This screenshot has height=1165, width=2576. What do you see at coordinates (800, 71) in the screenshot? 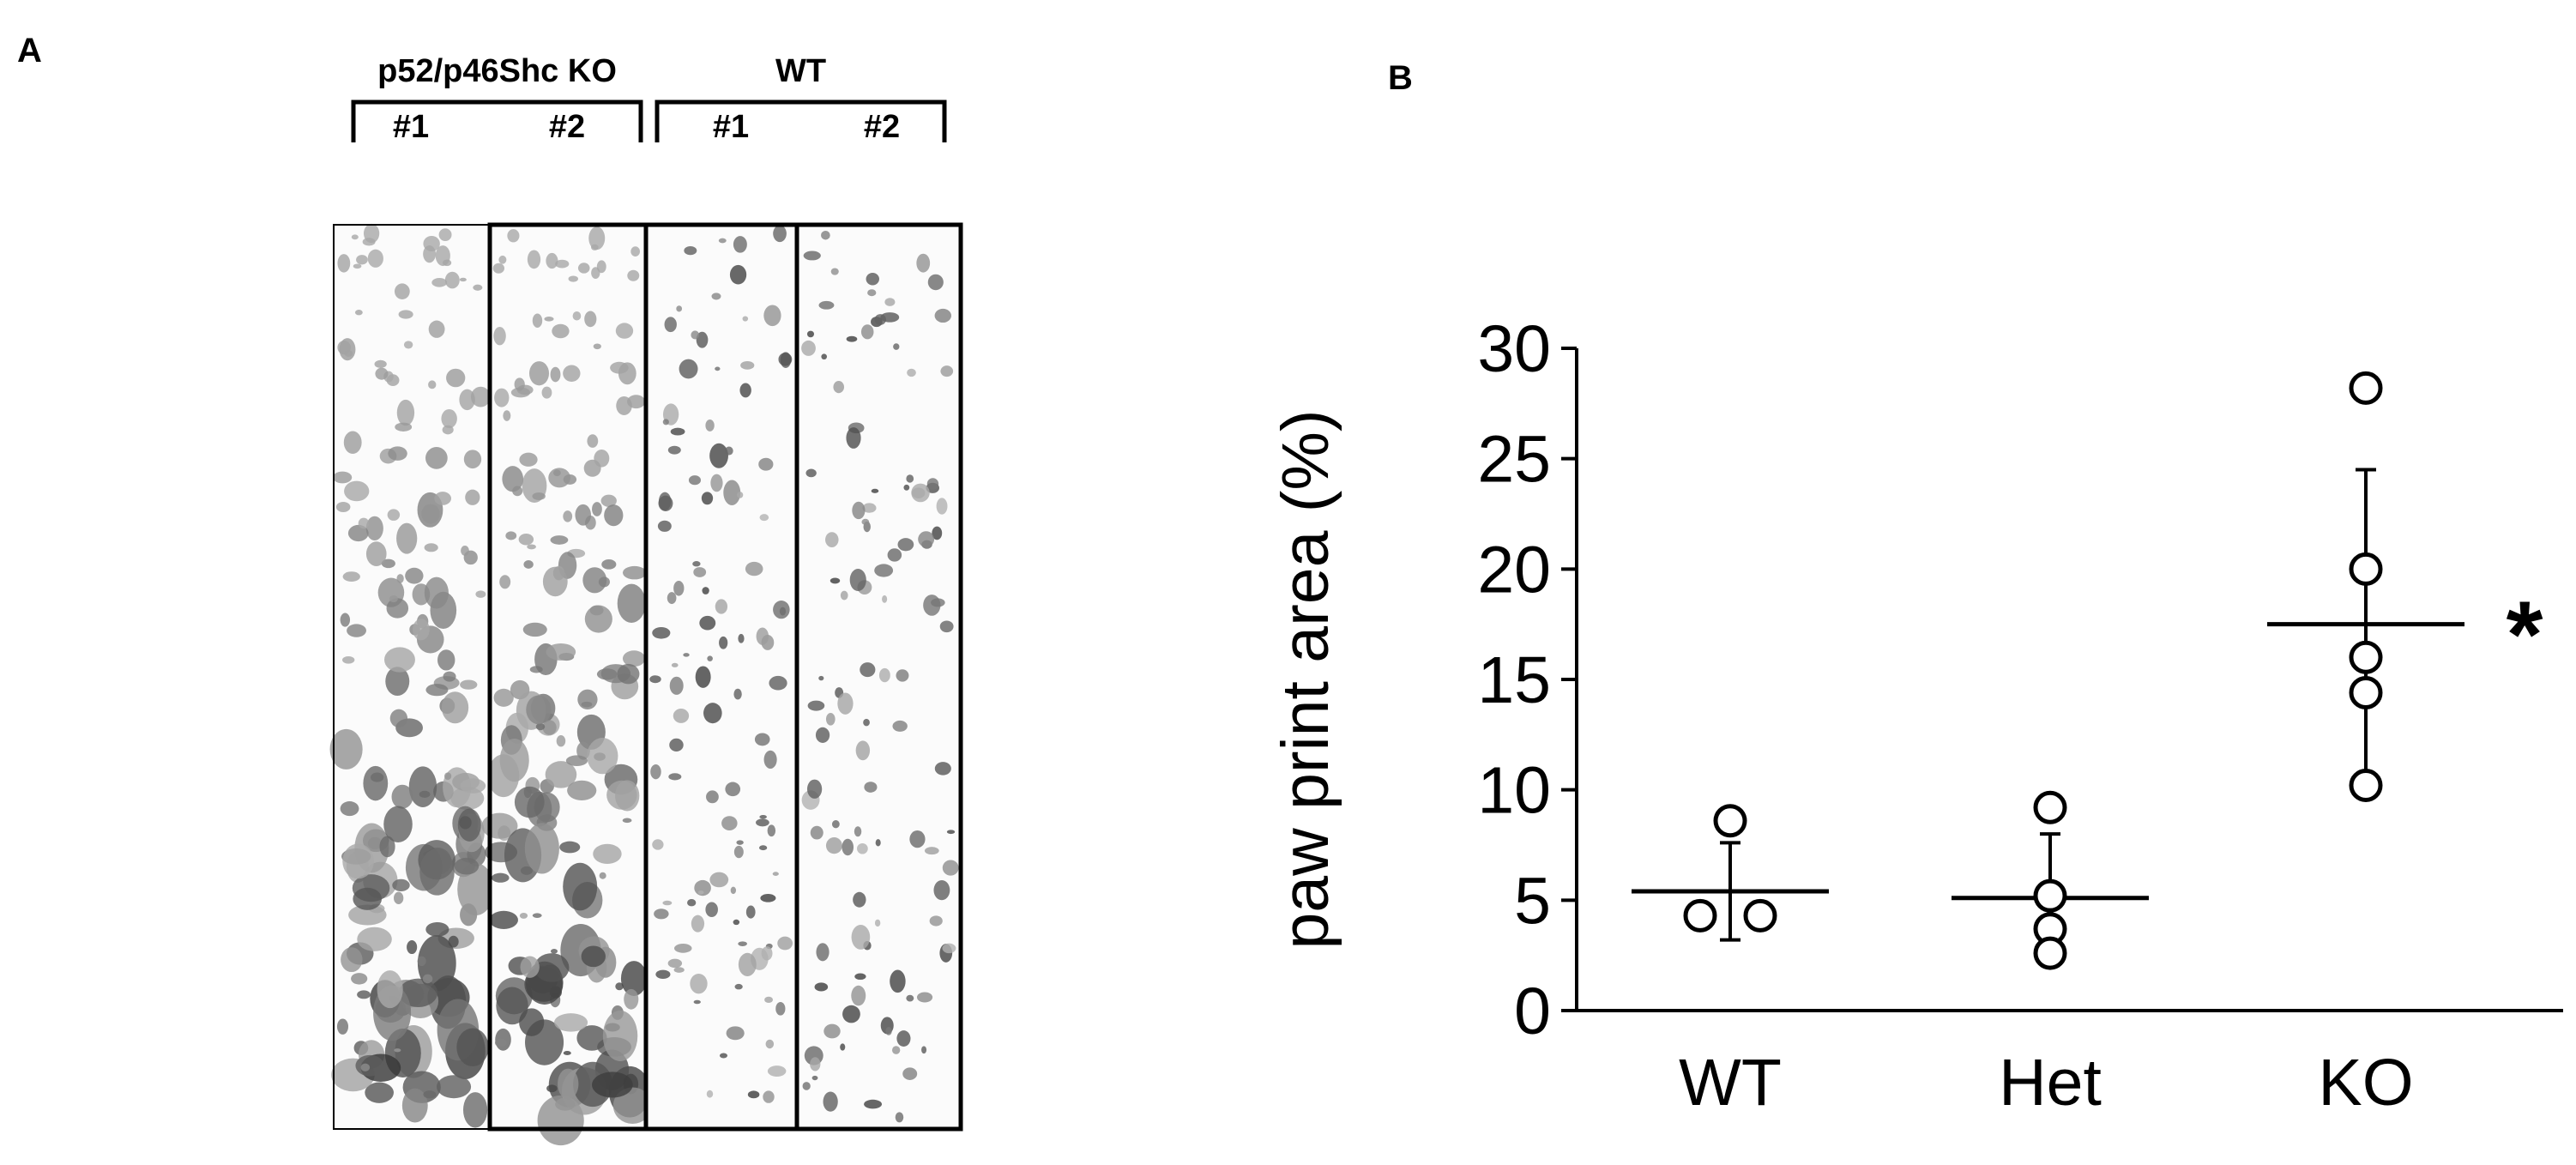
I see `group-label: WT` at bounding box center [800, 71].